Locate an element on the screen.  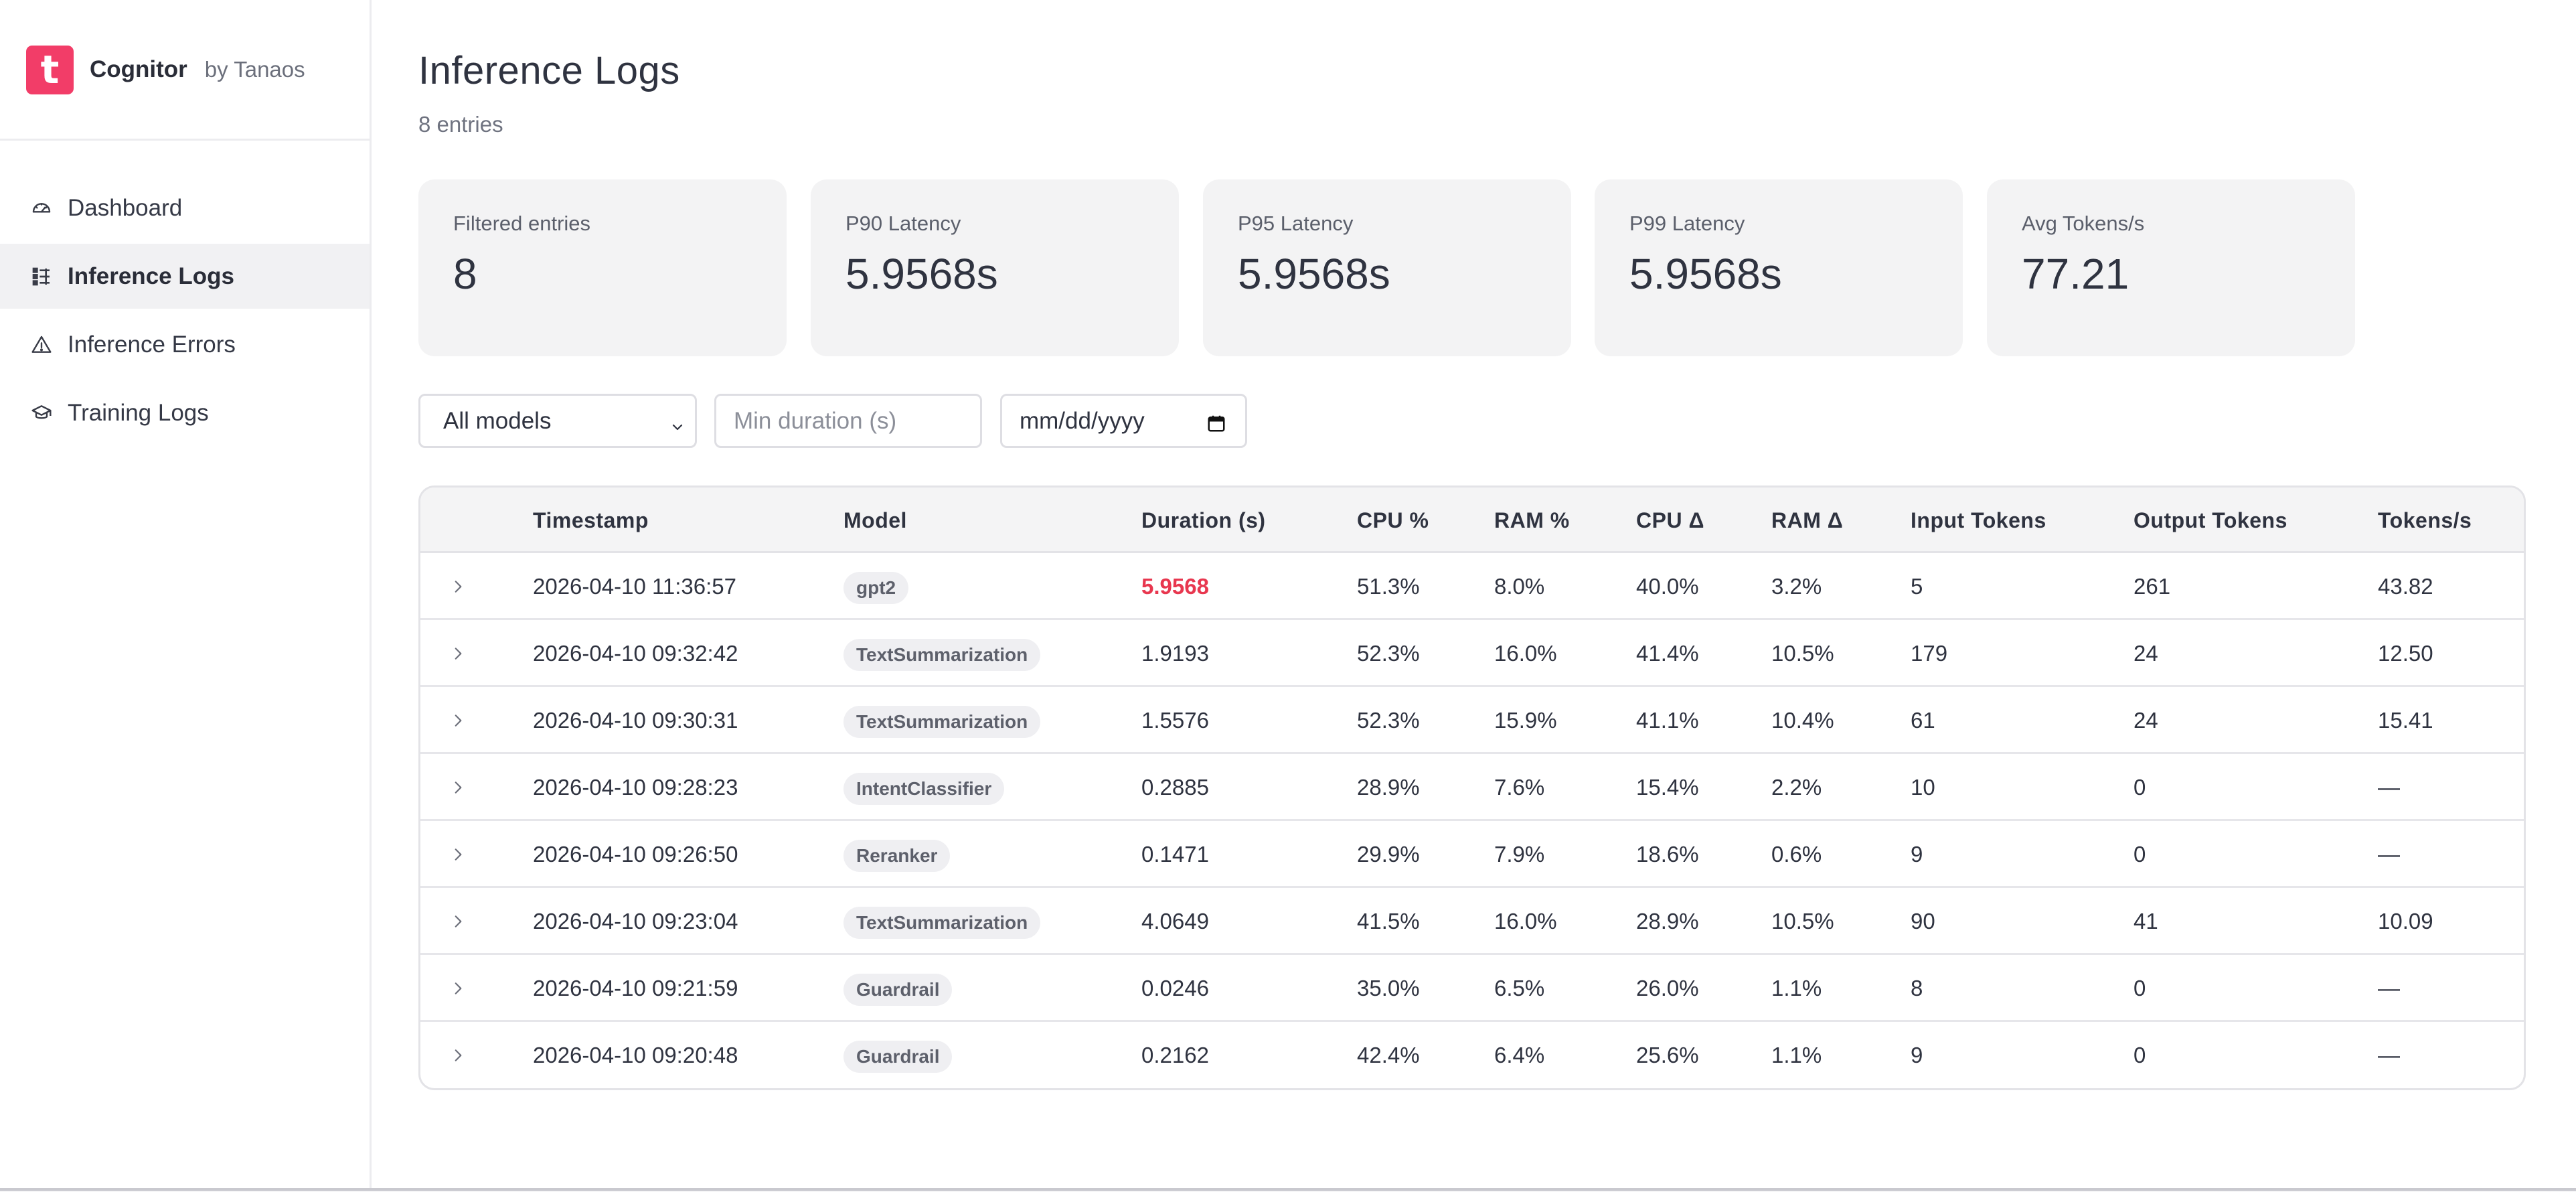
stat-card-p90-latency: P90 Latency 5.9568s is located at coordinates (995, 267).